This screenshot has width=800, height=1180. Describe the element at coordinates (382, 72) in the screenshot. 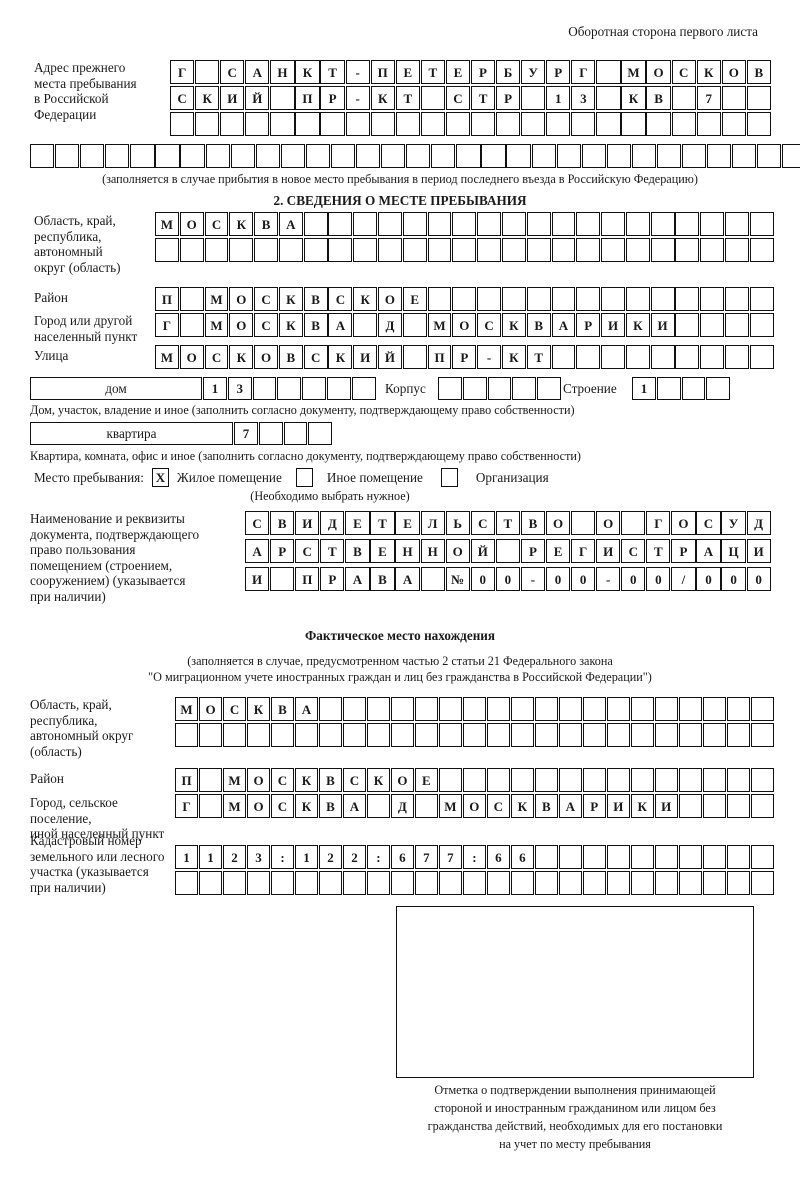

I see `form-cell: П` at that location.